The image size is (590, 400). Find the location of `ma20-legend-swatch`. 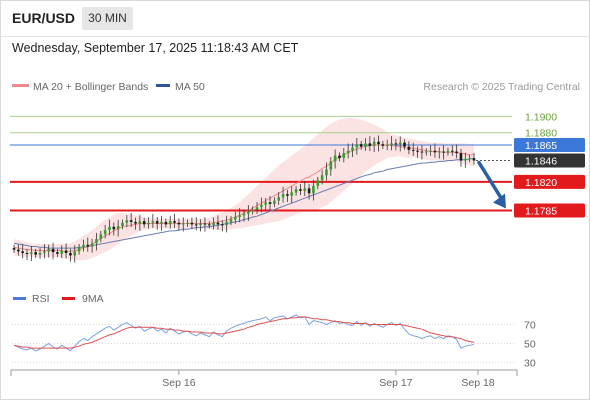

ma20-legend-swatch is located at coordinates (20, 85).